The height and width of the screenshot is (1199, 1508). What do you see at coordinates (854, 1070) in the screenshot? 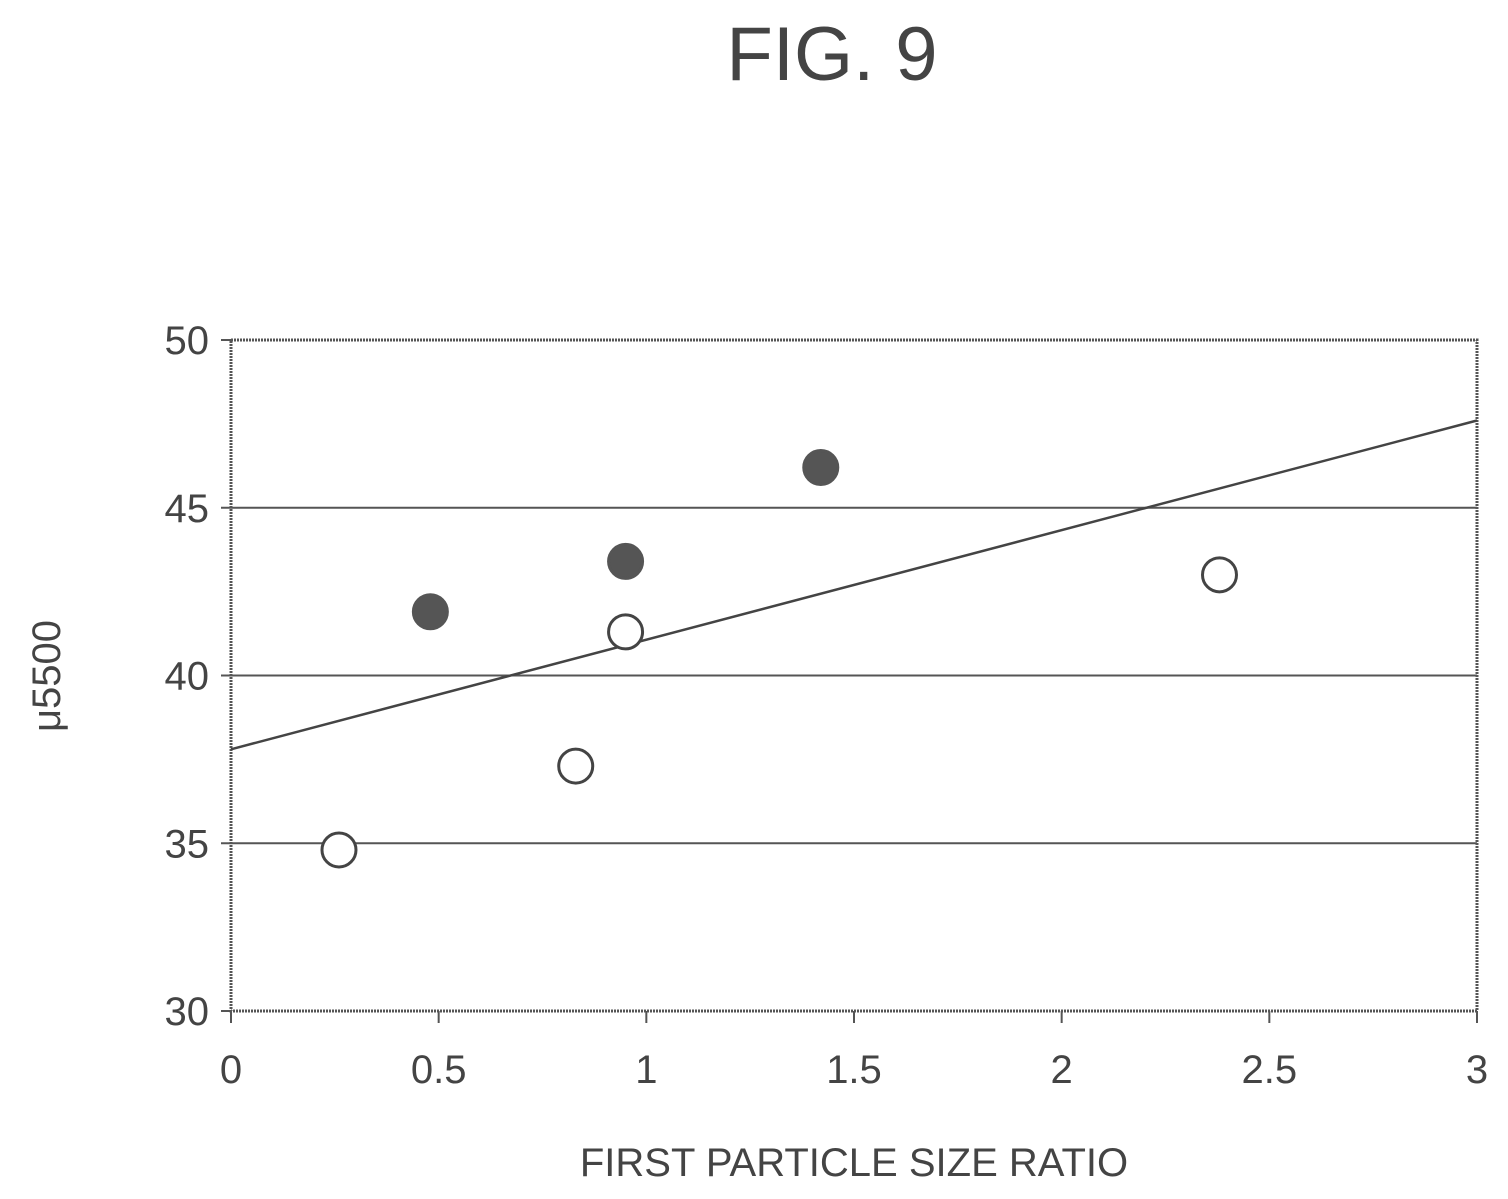
I see `x-tick-label: 1.5` at bounding box center [854, 1070].